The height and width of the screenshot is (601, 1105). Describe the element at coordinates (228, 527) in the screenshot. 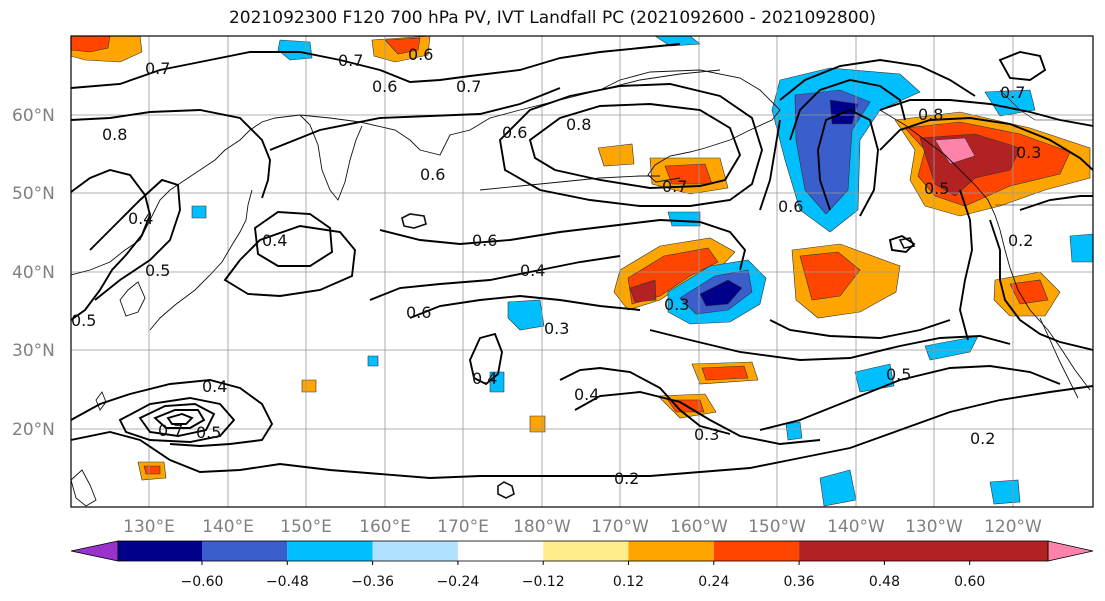

I see `lon-label: 140°E` at that location.